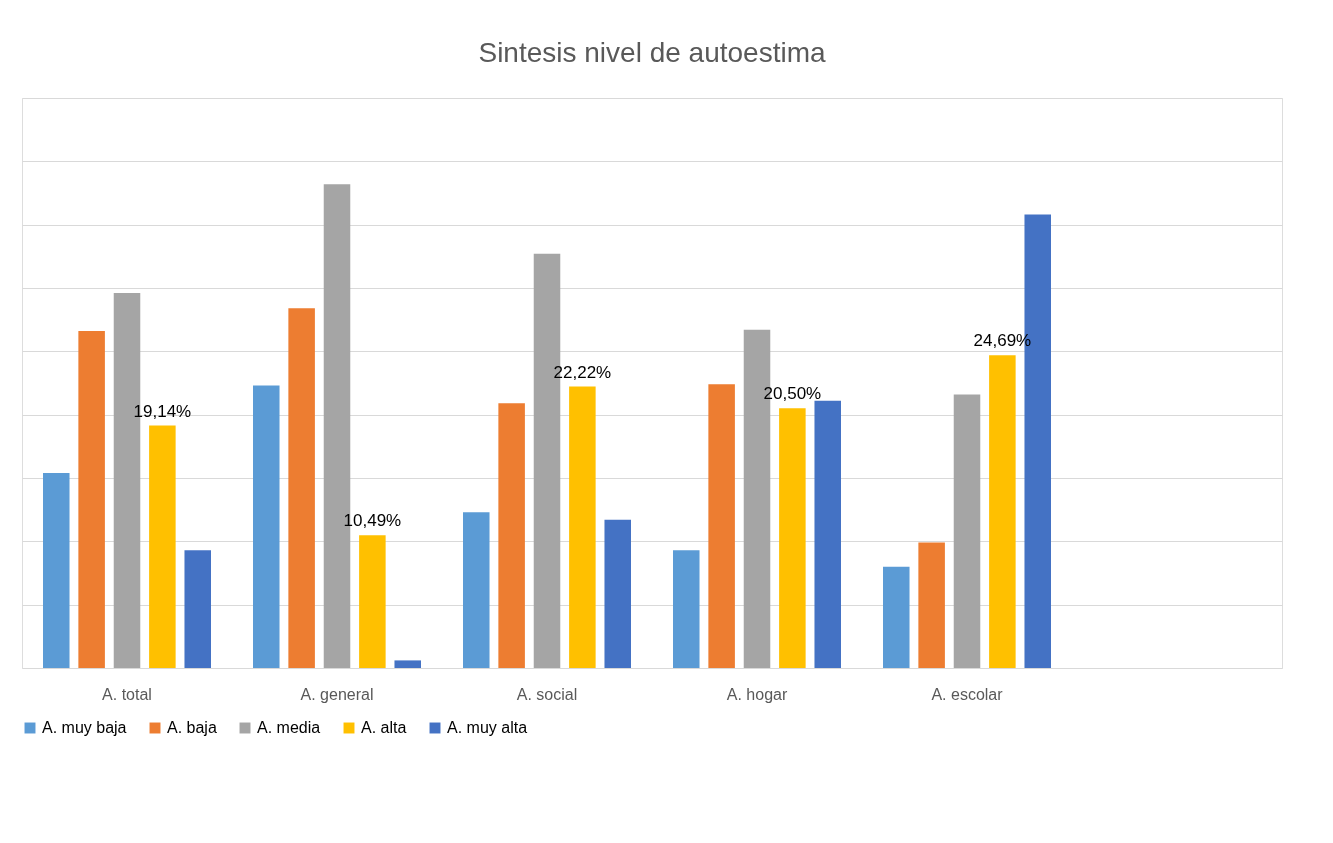 Image resolution: width=1333 pixels, height=843 pixels. Describe the element at coordinates (337, 694) in the screenshot. I see `x-tick-label: A. general` at that location.